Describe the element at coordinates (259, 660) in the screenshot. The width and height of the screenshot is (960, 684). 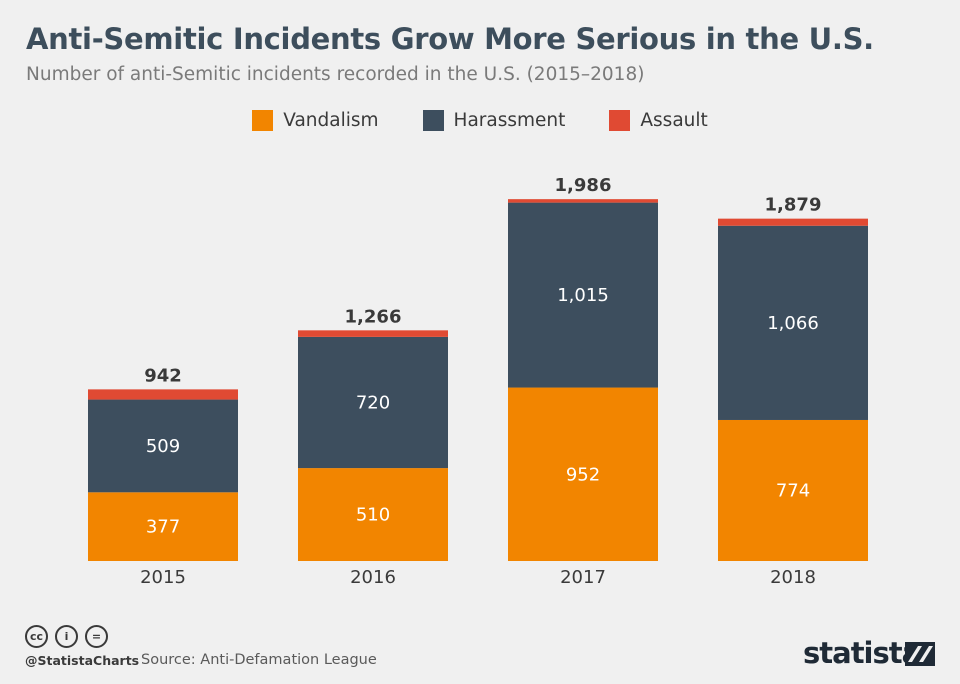
I see `source-note: Source: Anti-Defamation League` at that location.